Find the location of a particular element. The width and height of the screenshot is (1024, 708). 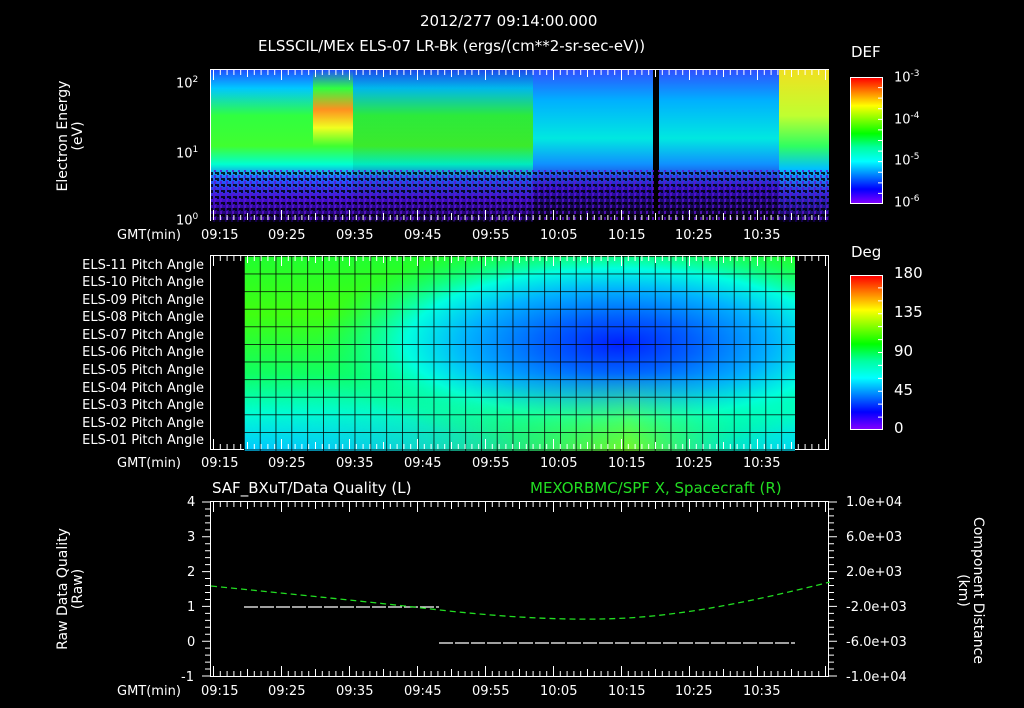

spectrogram-image is located at coordinates (520, 146).